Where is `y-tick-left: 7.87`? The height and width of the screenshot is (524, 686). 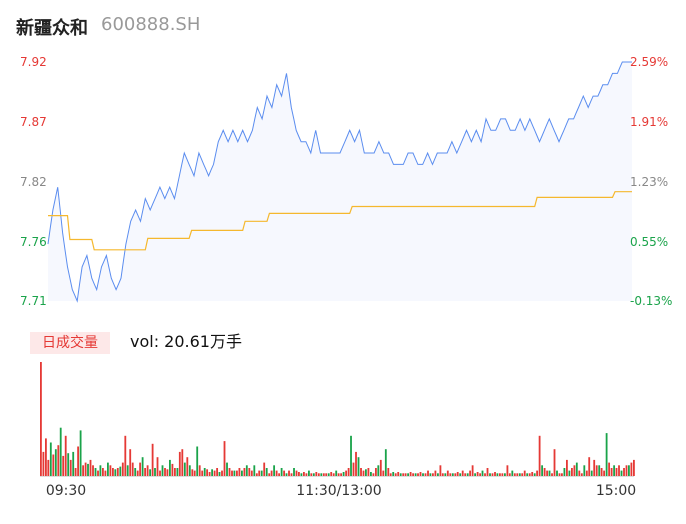
y-tick-left: 7.87 is located at coordinates (33, 122).